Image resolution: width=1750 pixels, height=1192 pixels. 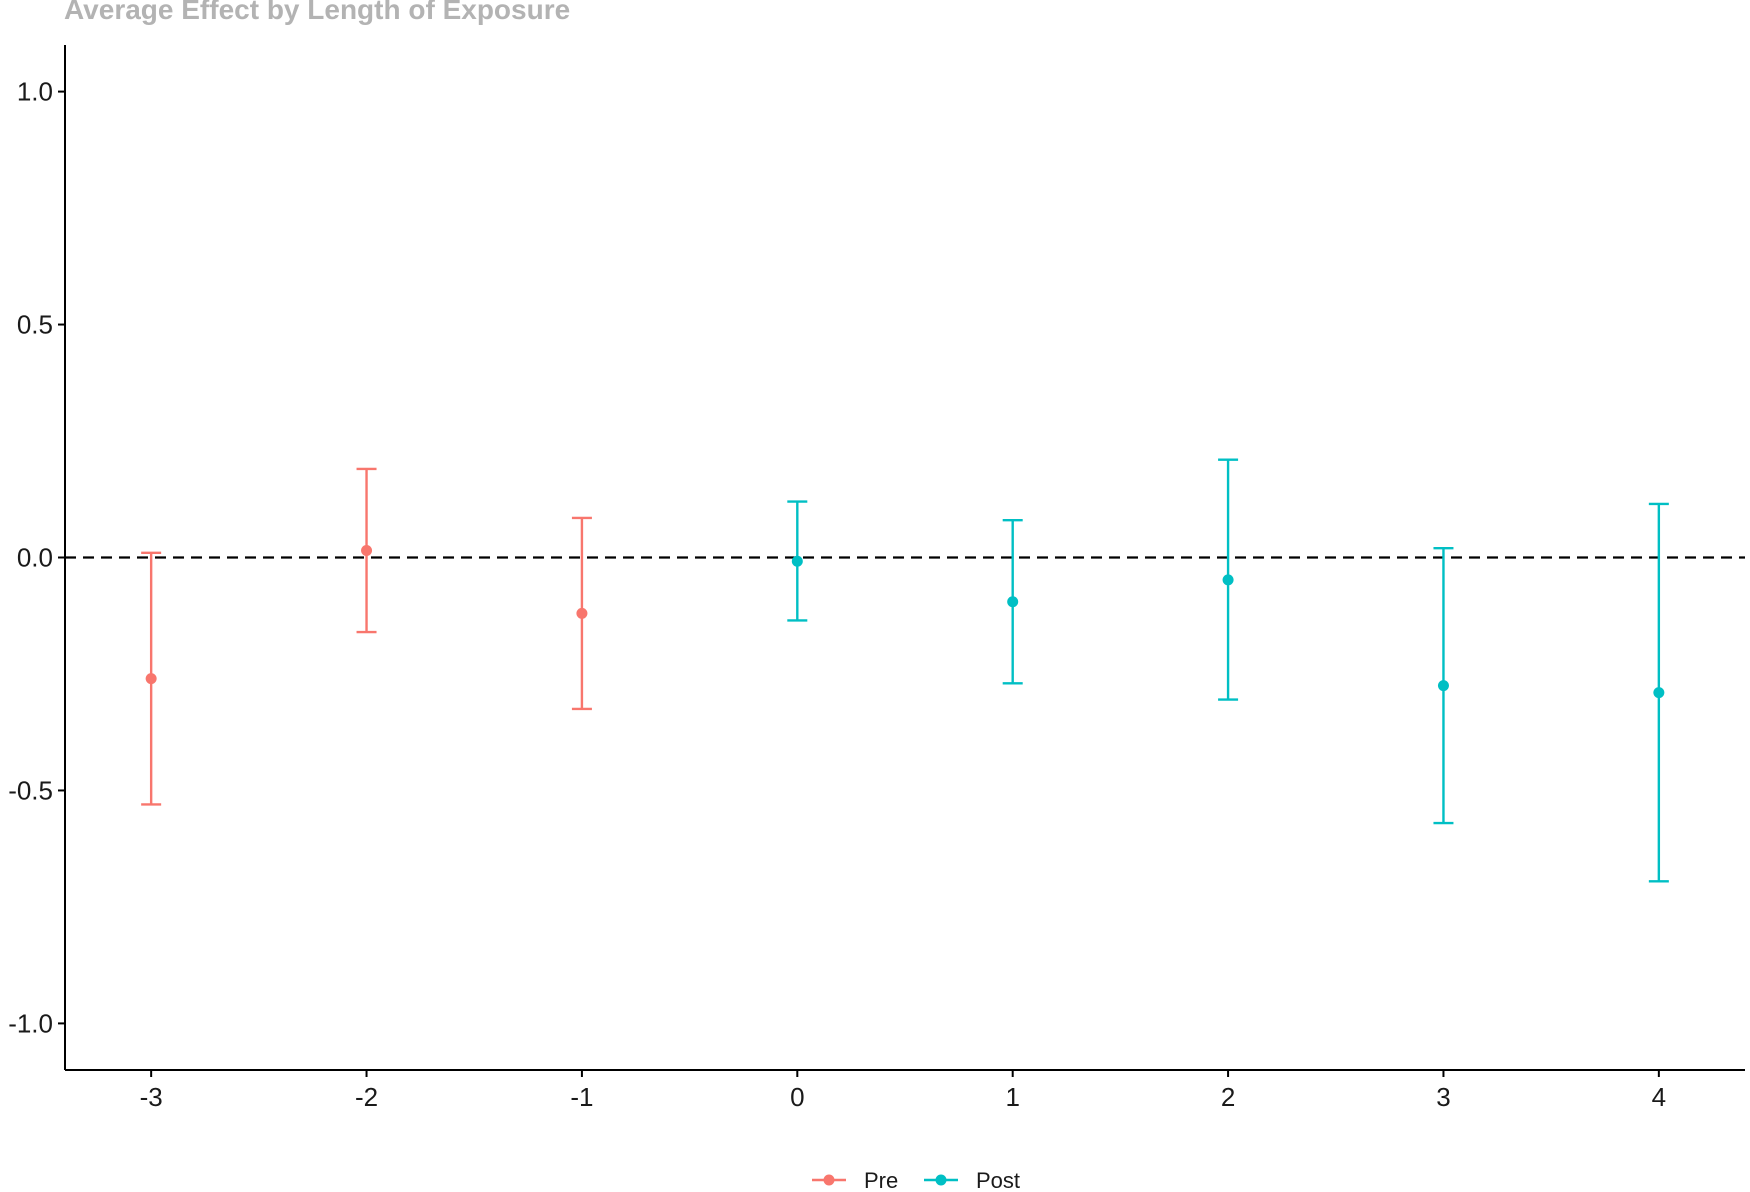 I want to click on x-tick-label: -2, so click(x=366, y=1097).